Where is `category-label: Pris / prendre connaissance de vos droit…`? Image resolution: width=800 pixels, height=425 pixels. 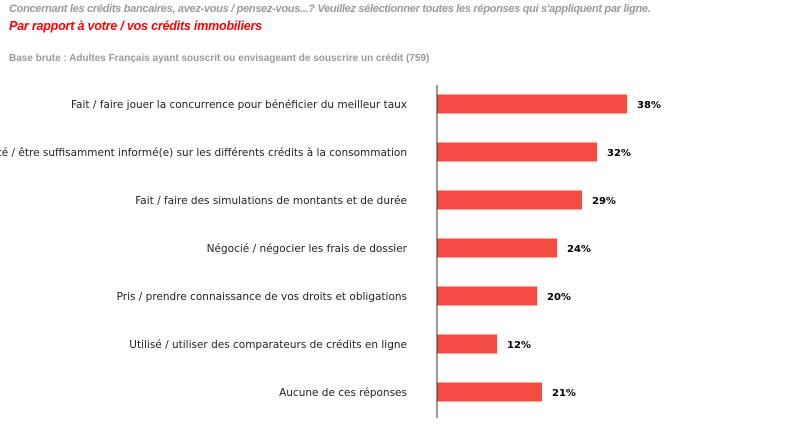 category-label: Pris / prendre connaissance de vos droit… is located at coordinates (262, 297).